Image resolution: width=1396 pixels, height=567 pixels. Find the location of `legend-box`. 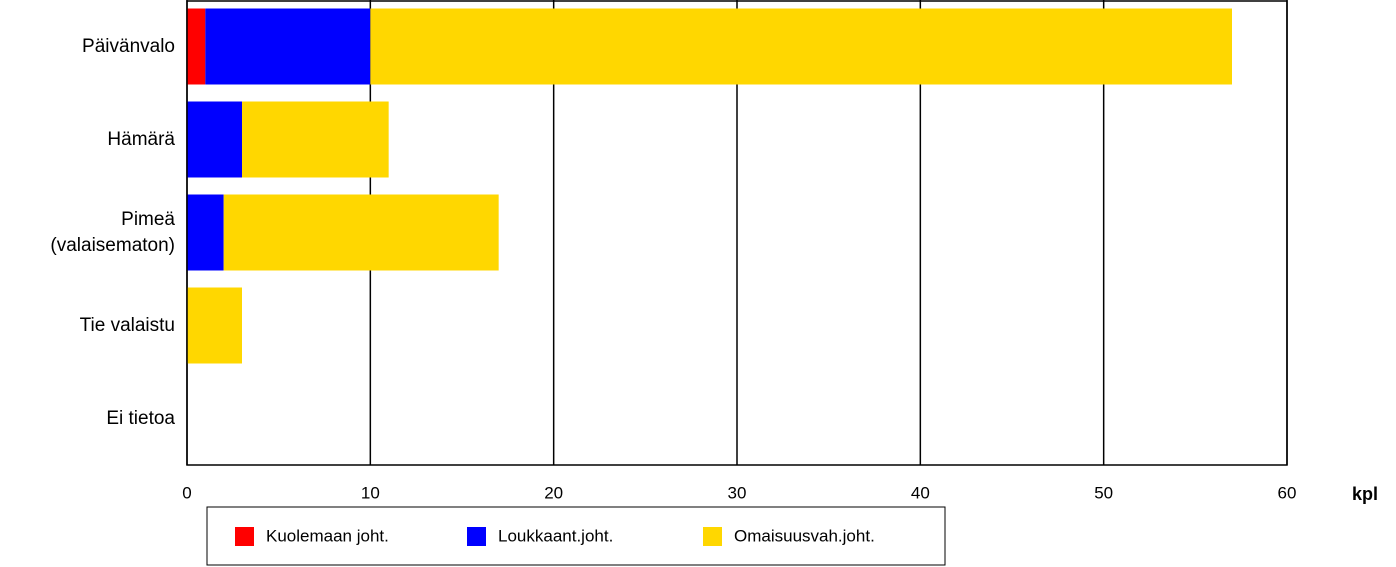

legend-box is located at coordinates (576, 536).